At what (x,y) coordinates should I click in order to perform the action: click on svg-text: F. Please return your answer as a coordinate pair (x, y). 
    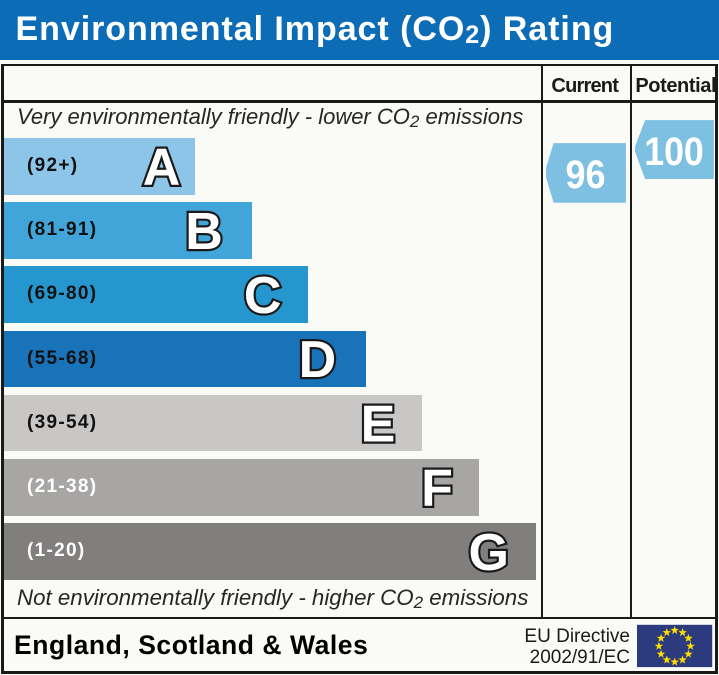
    Looking at the image, I should click on (437, 489).